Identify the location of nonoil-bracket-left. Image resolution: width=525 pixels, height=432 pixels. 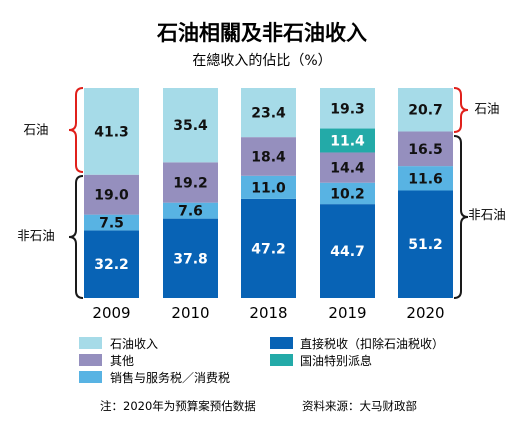
(76, 237).